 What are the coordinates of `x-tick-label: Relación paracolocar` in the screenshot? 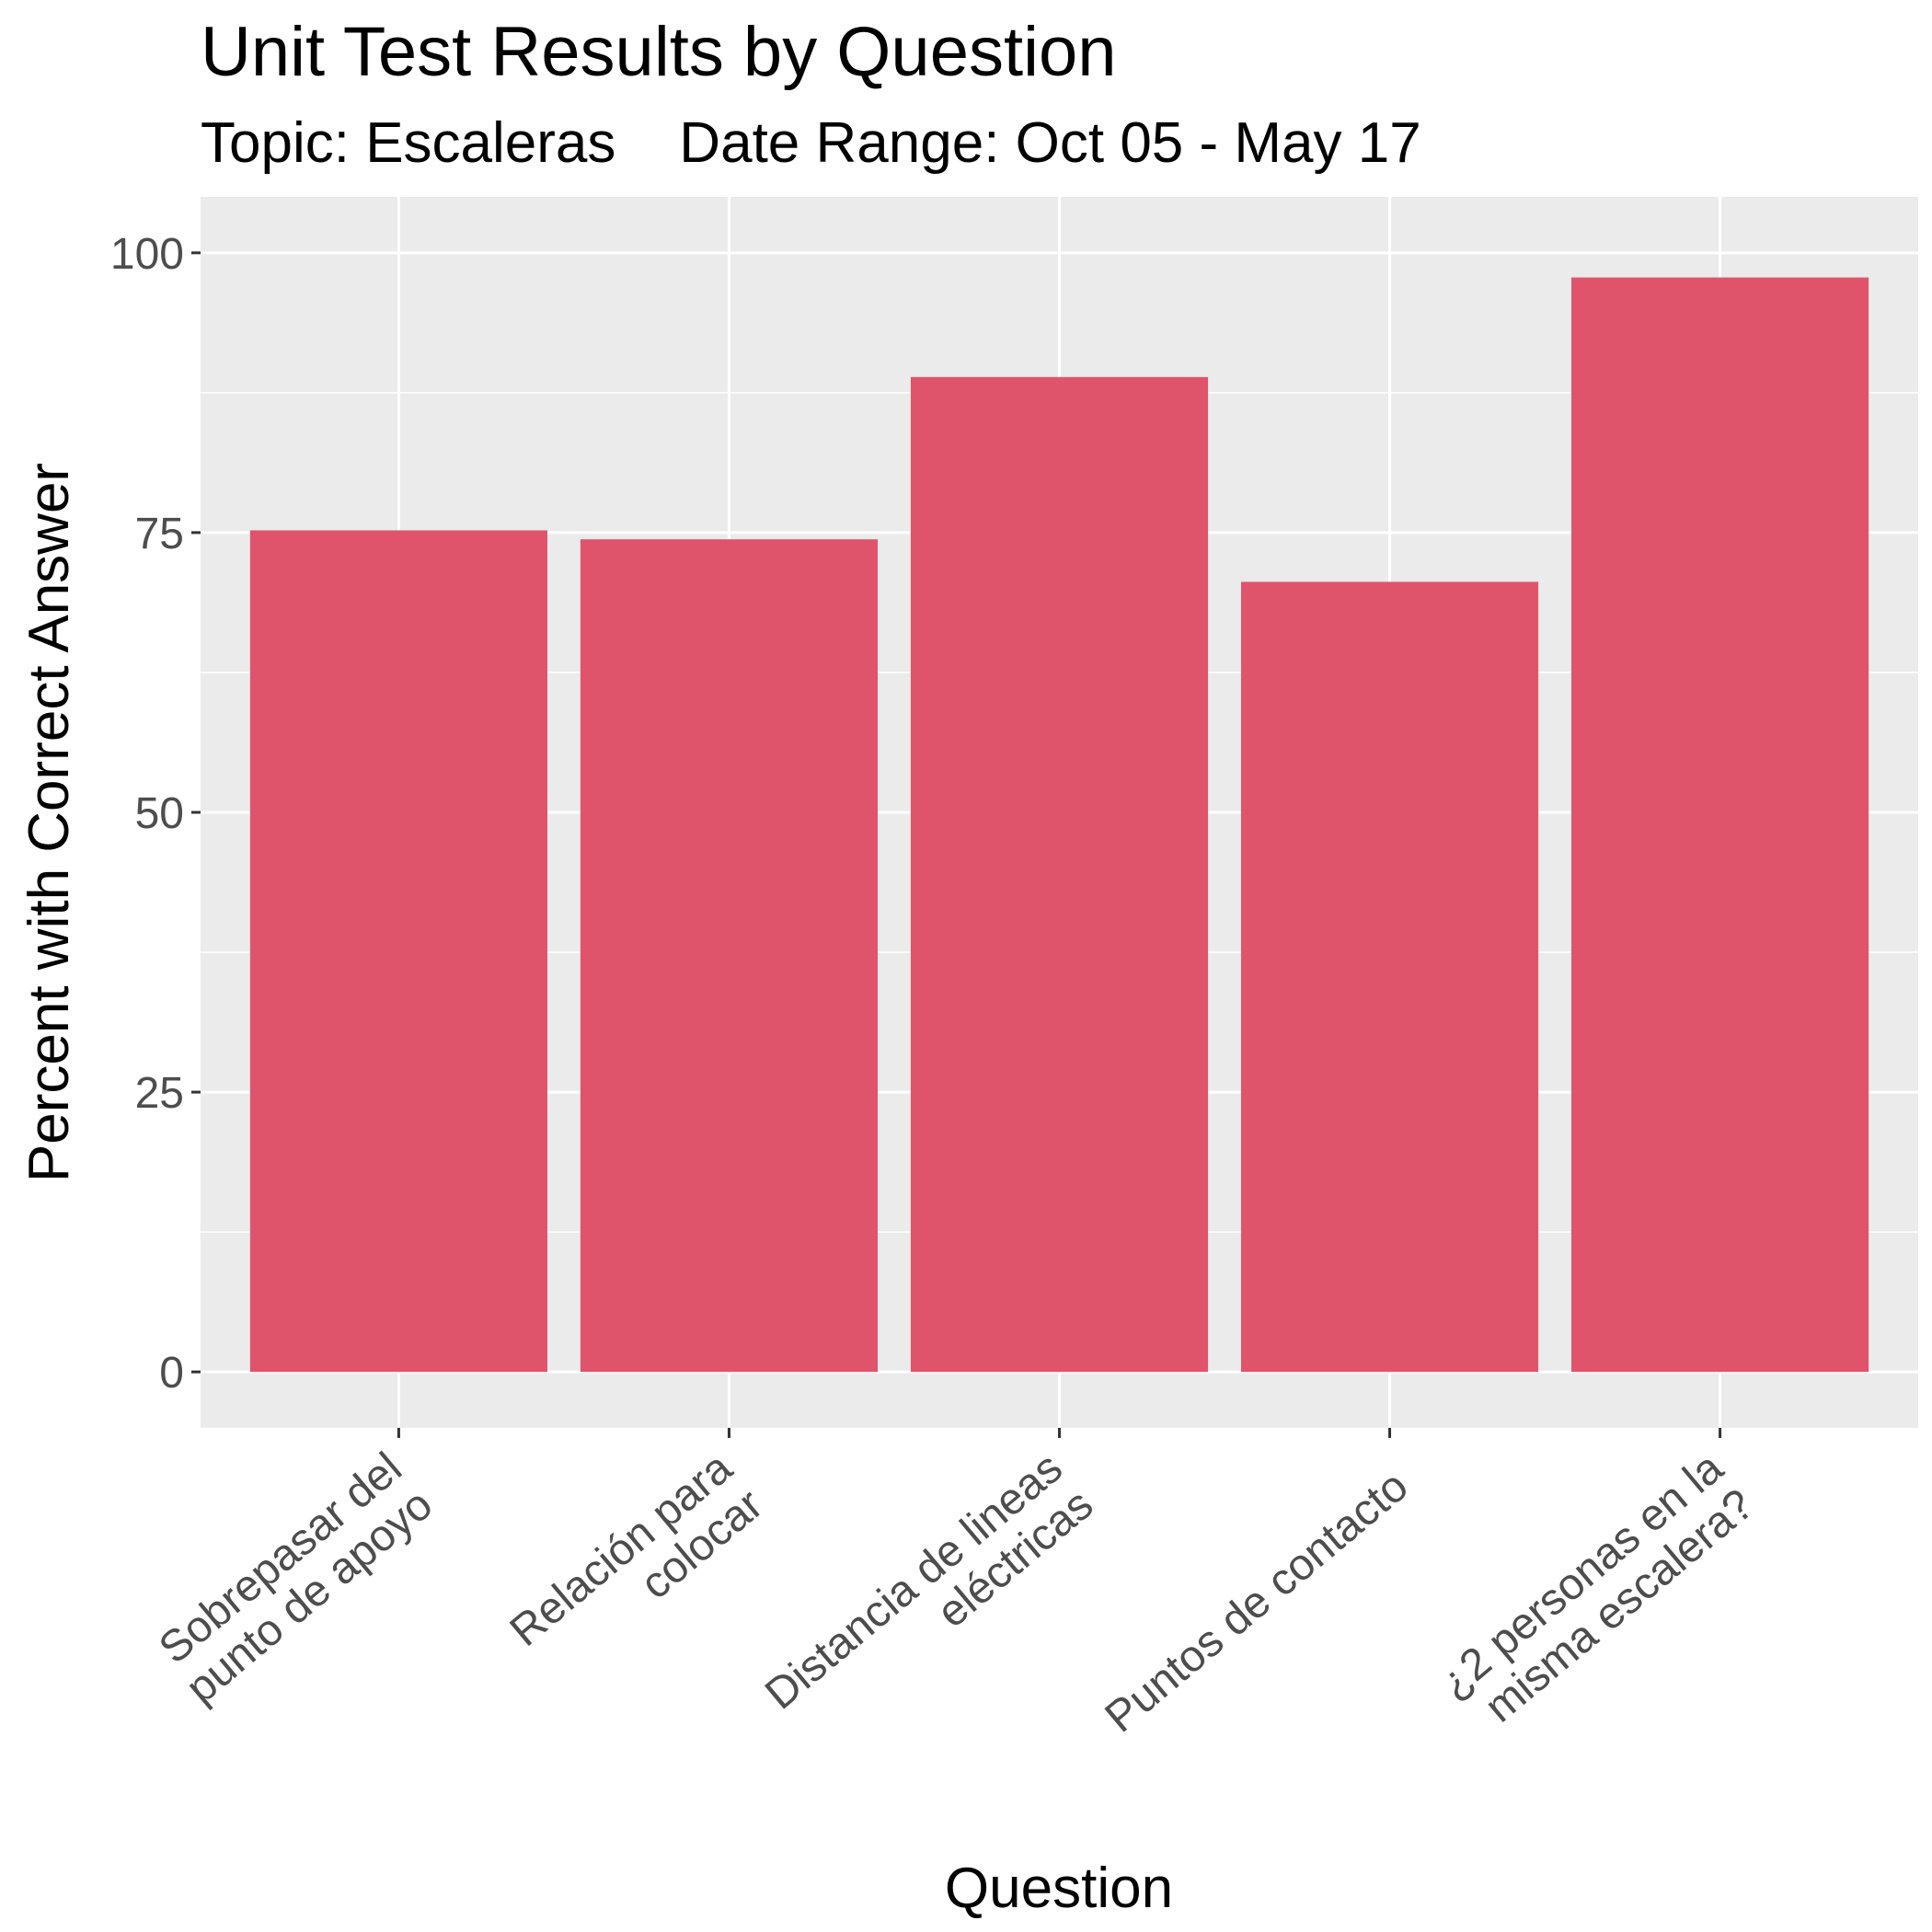 It's located at (637, 1568).